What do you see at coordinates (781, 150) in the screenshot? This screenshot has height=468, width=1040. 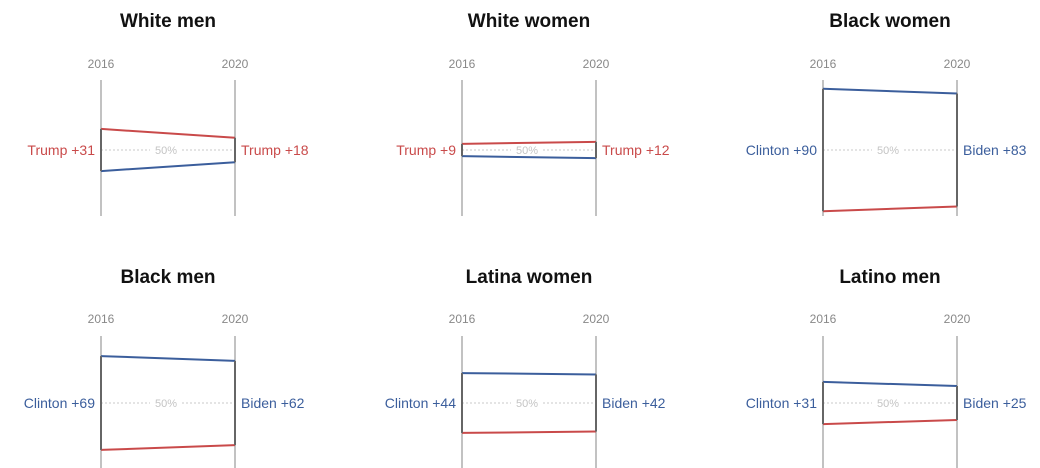 I see `margin-label-start: Clinton +90` at bounding box center [781, 150].